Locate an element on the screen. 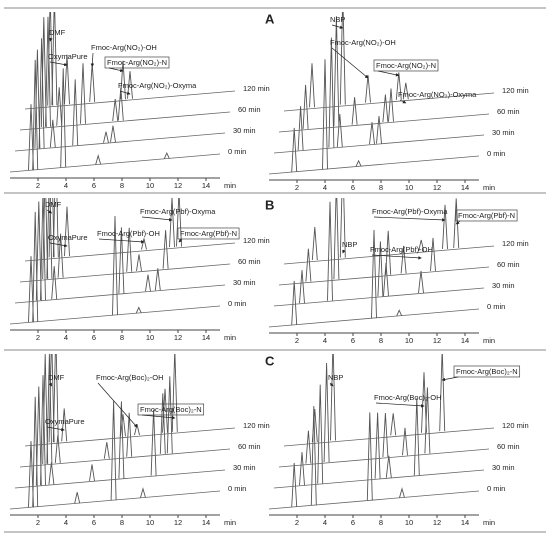  x-tick-label: 2 is located at coordinates (297, 340).